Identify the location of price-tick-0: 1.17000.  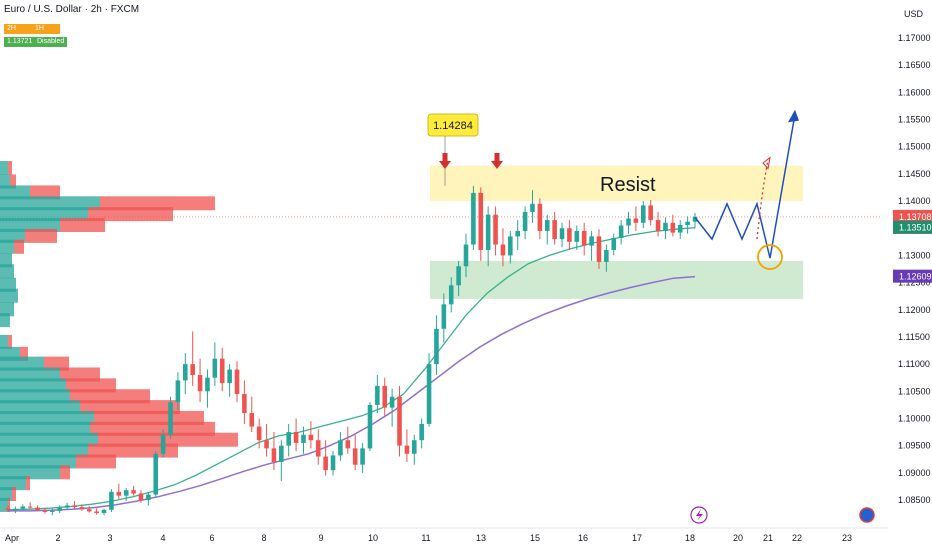
(914, 38).